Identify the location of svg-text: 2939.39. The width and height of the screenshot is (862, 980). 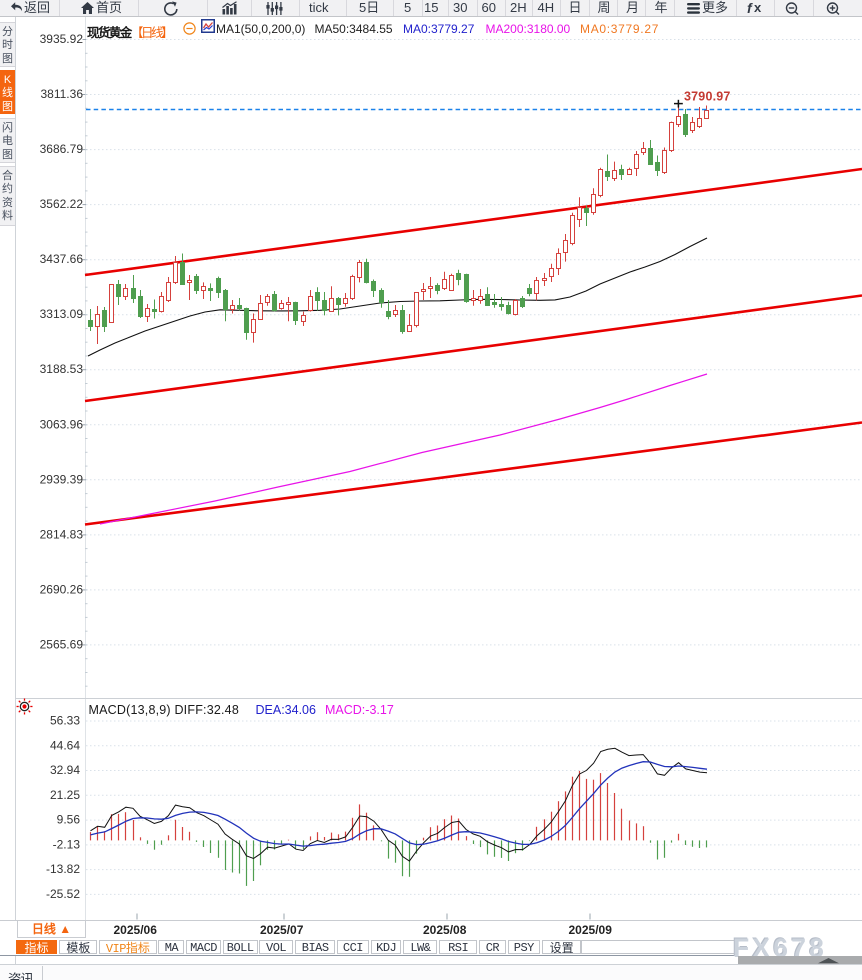
(62, 479).